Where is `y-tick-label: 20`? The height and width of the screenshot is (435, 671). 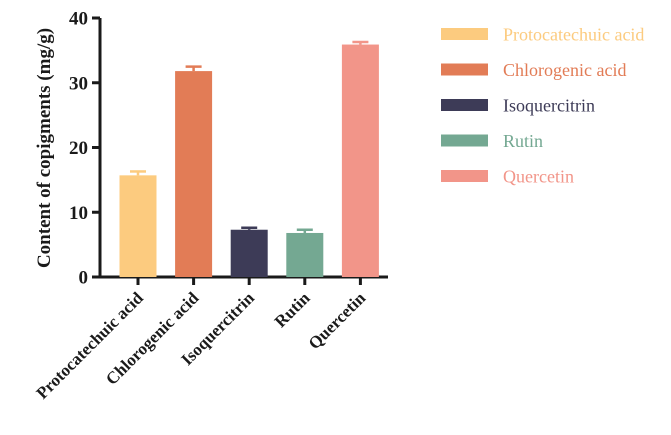 y-tick-label: 20 is located at coordinates (78, 148).